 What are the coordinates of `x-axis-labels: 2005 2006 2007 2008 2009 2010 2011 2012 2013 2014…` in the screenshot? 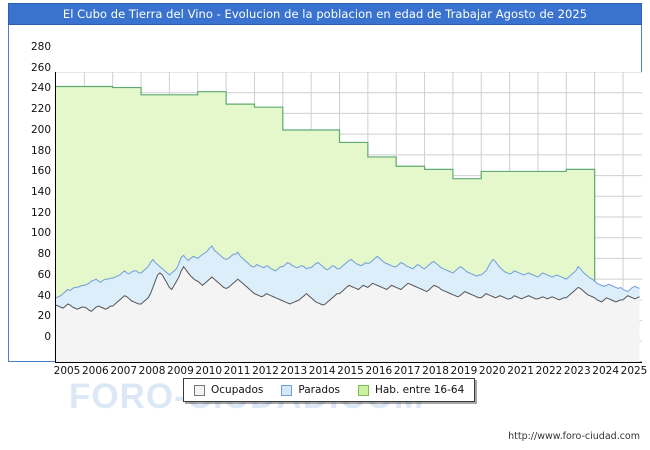 It's located at (349, 374).